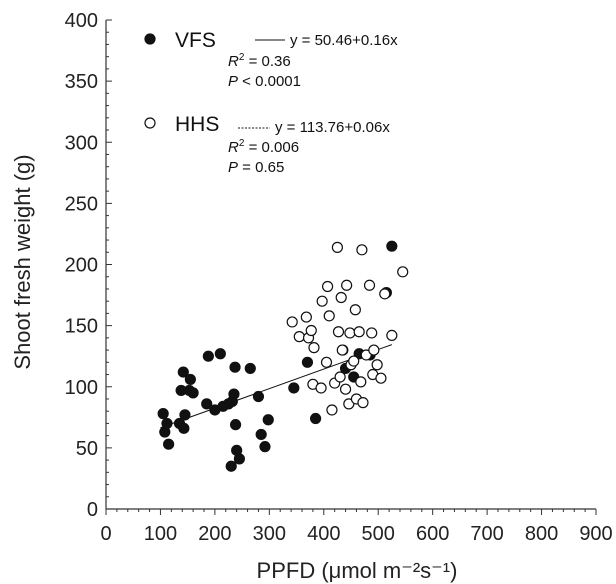 The image size is (616, 584). What do you see at coordinates (344, 40) in the screenshot?
I see `legend-vfs-equation: y = 50.46+0.16x` at bounding box center [344, 40].